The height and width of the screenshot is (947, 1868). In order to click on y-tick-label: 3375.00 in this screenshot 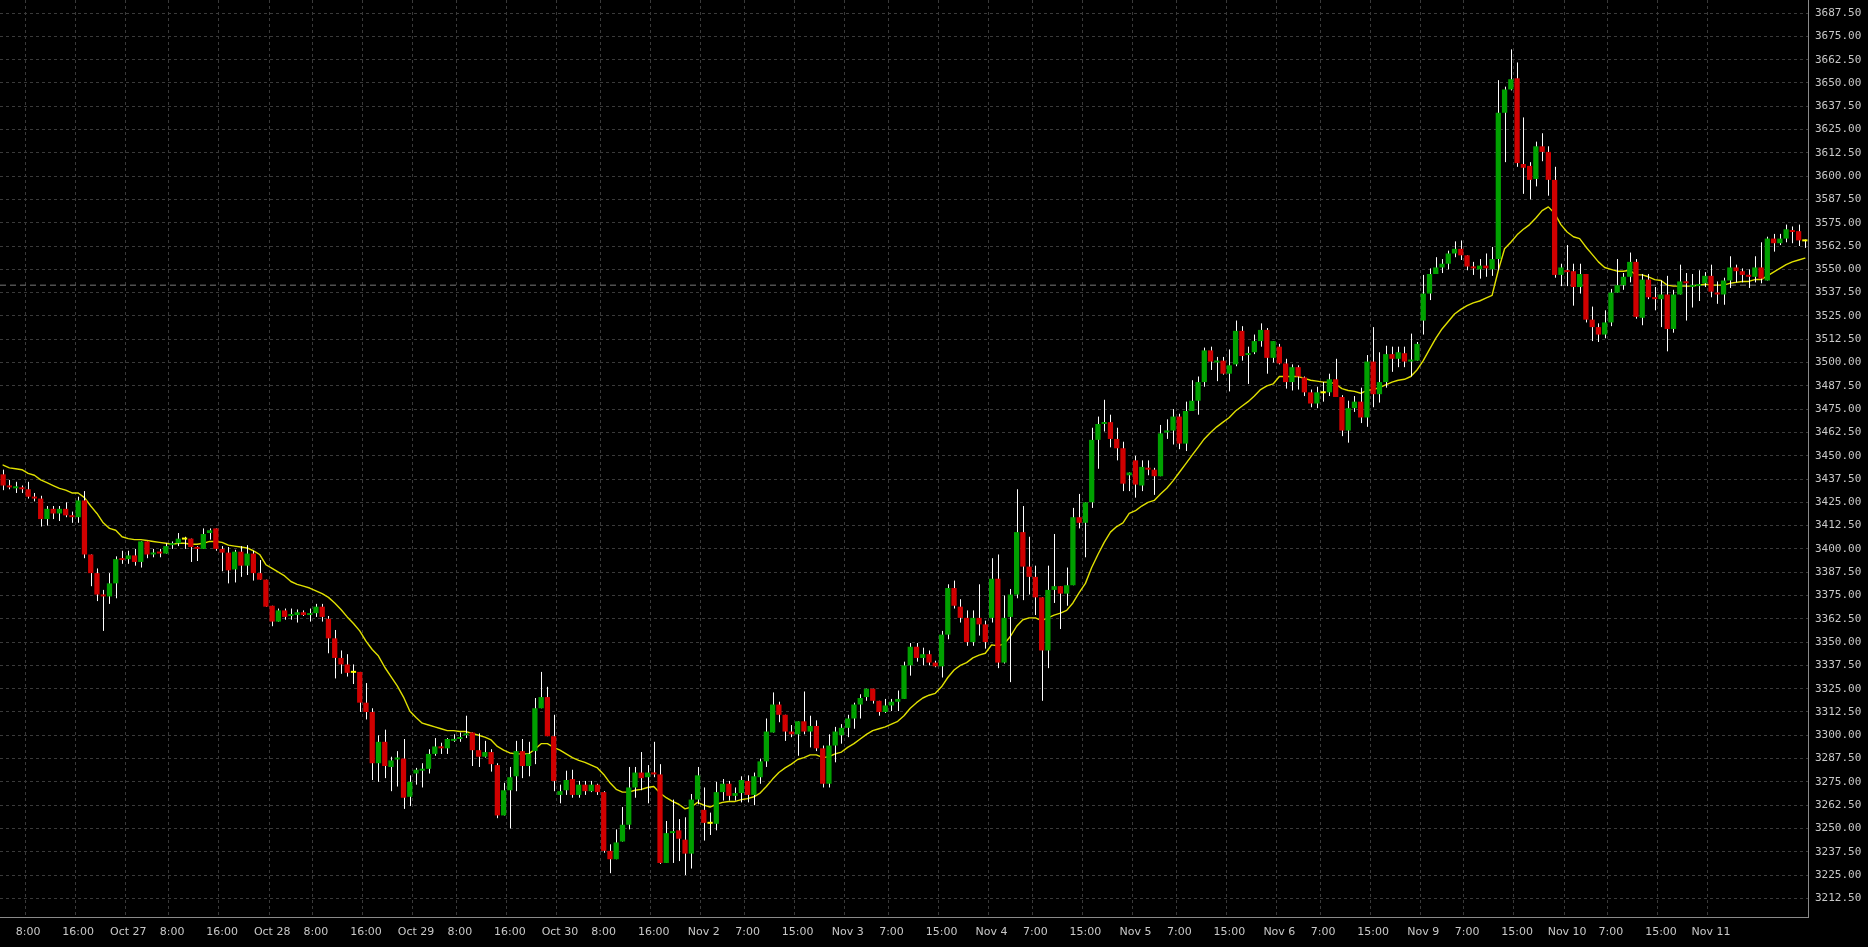, I will do `click(1838, 595)`.